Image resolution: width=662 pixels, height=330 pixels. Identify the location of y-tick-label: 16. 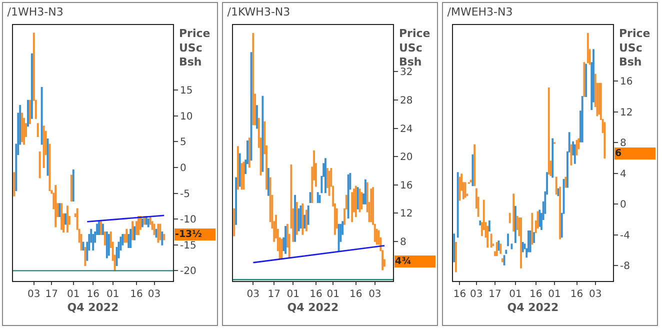
(406, 186).